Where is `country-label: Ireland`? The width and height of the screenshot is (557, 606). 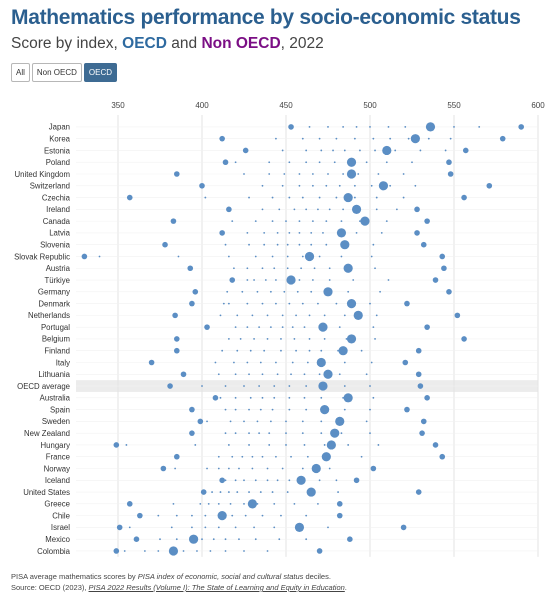 country-label: Ireland is located at coordinates (58, 209).